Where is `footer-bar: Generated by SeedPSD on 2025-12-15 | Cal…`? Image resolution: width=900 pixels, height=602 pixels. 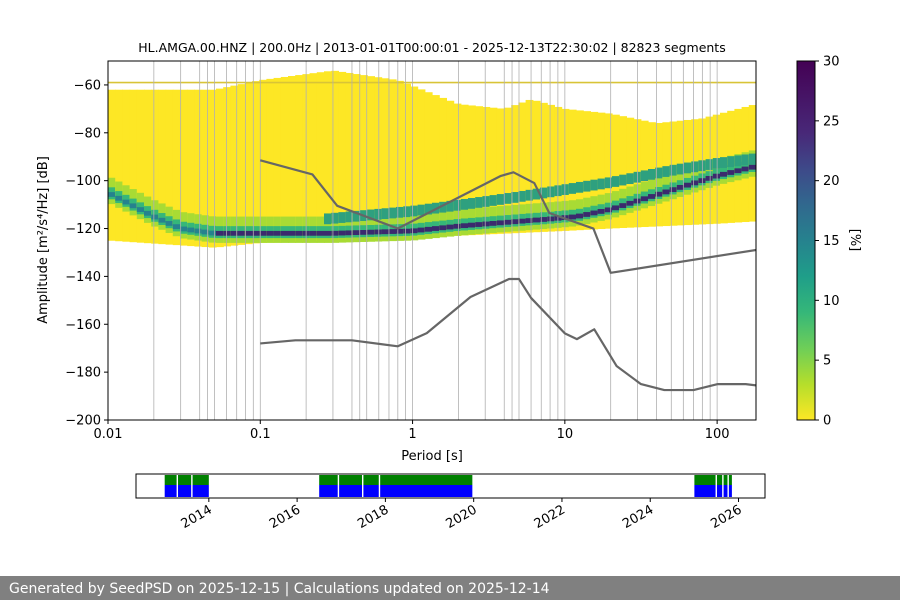 footer-bar: Generated by SeedPSD on 2025-12-15 | Cal… is located at coordinates (450, 588).